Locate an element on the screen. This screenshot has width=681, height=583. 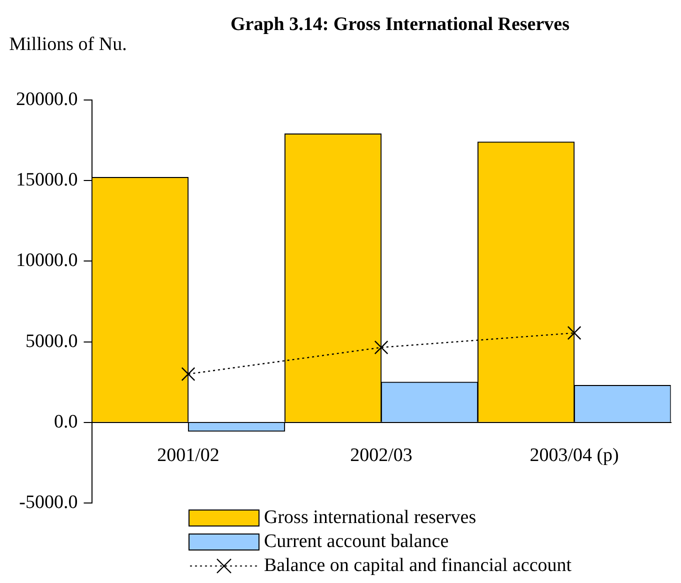
legend-label: Balance on capital and financial account is located at coordinates (418, 566).